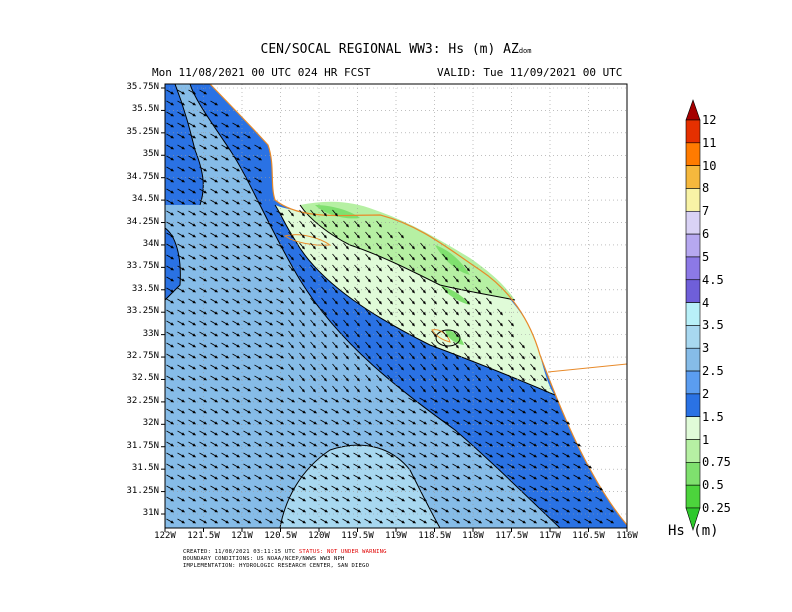 This screenshot has height=612, width=792. What do you see at coordinates (407, 250) in the screenshot?
I see `band-0.75m` at bounding box center [407, 250].